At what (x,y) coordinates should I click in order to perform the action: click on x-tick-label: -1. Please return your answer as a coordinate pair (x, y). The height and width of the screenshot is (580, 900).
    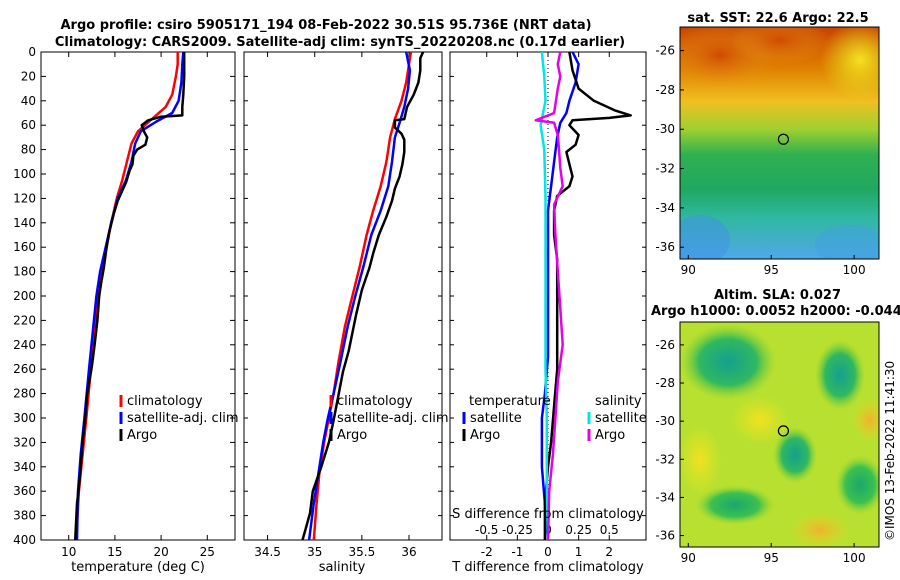
    Looking at the image, I should click on (517, 552).